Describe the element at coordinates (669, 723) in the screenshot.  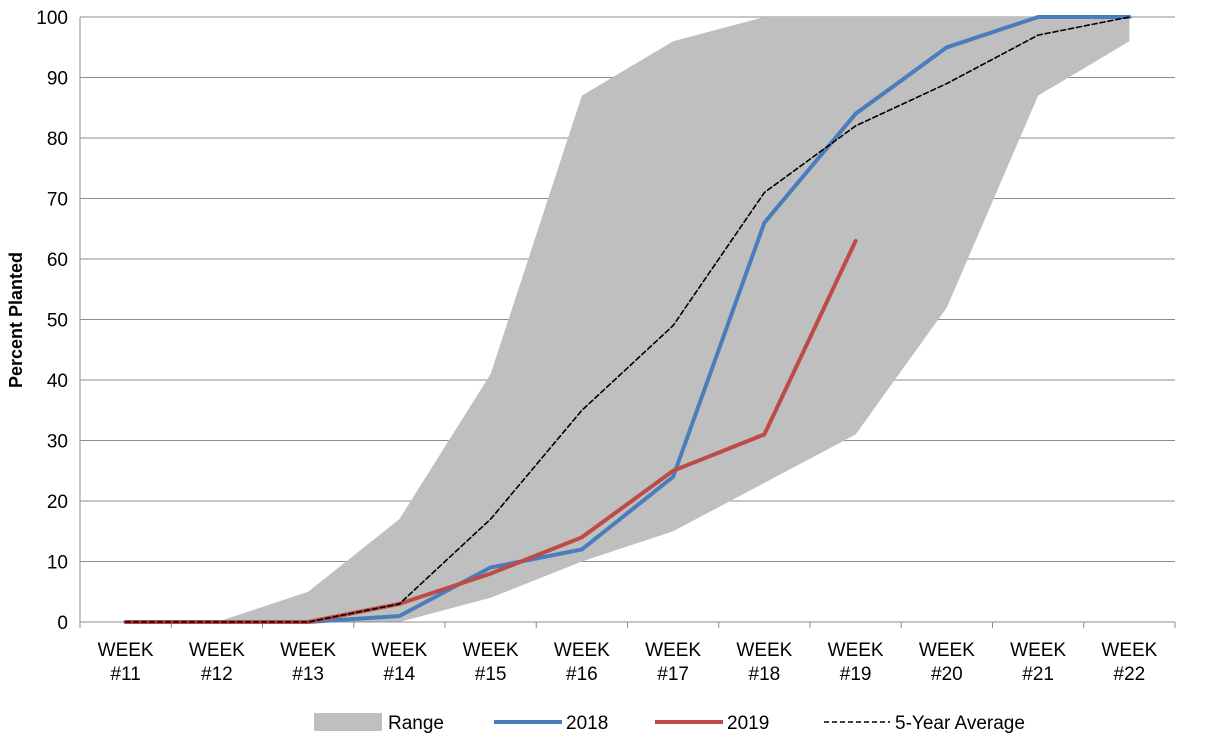
I see `legend: Range 2018 2019 5-Year Average` at that location.